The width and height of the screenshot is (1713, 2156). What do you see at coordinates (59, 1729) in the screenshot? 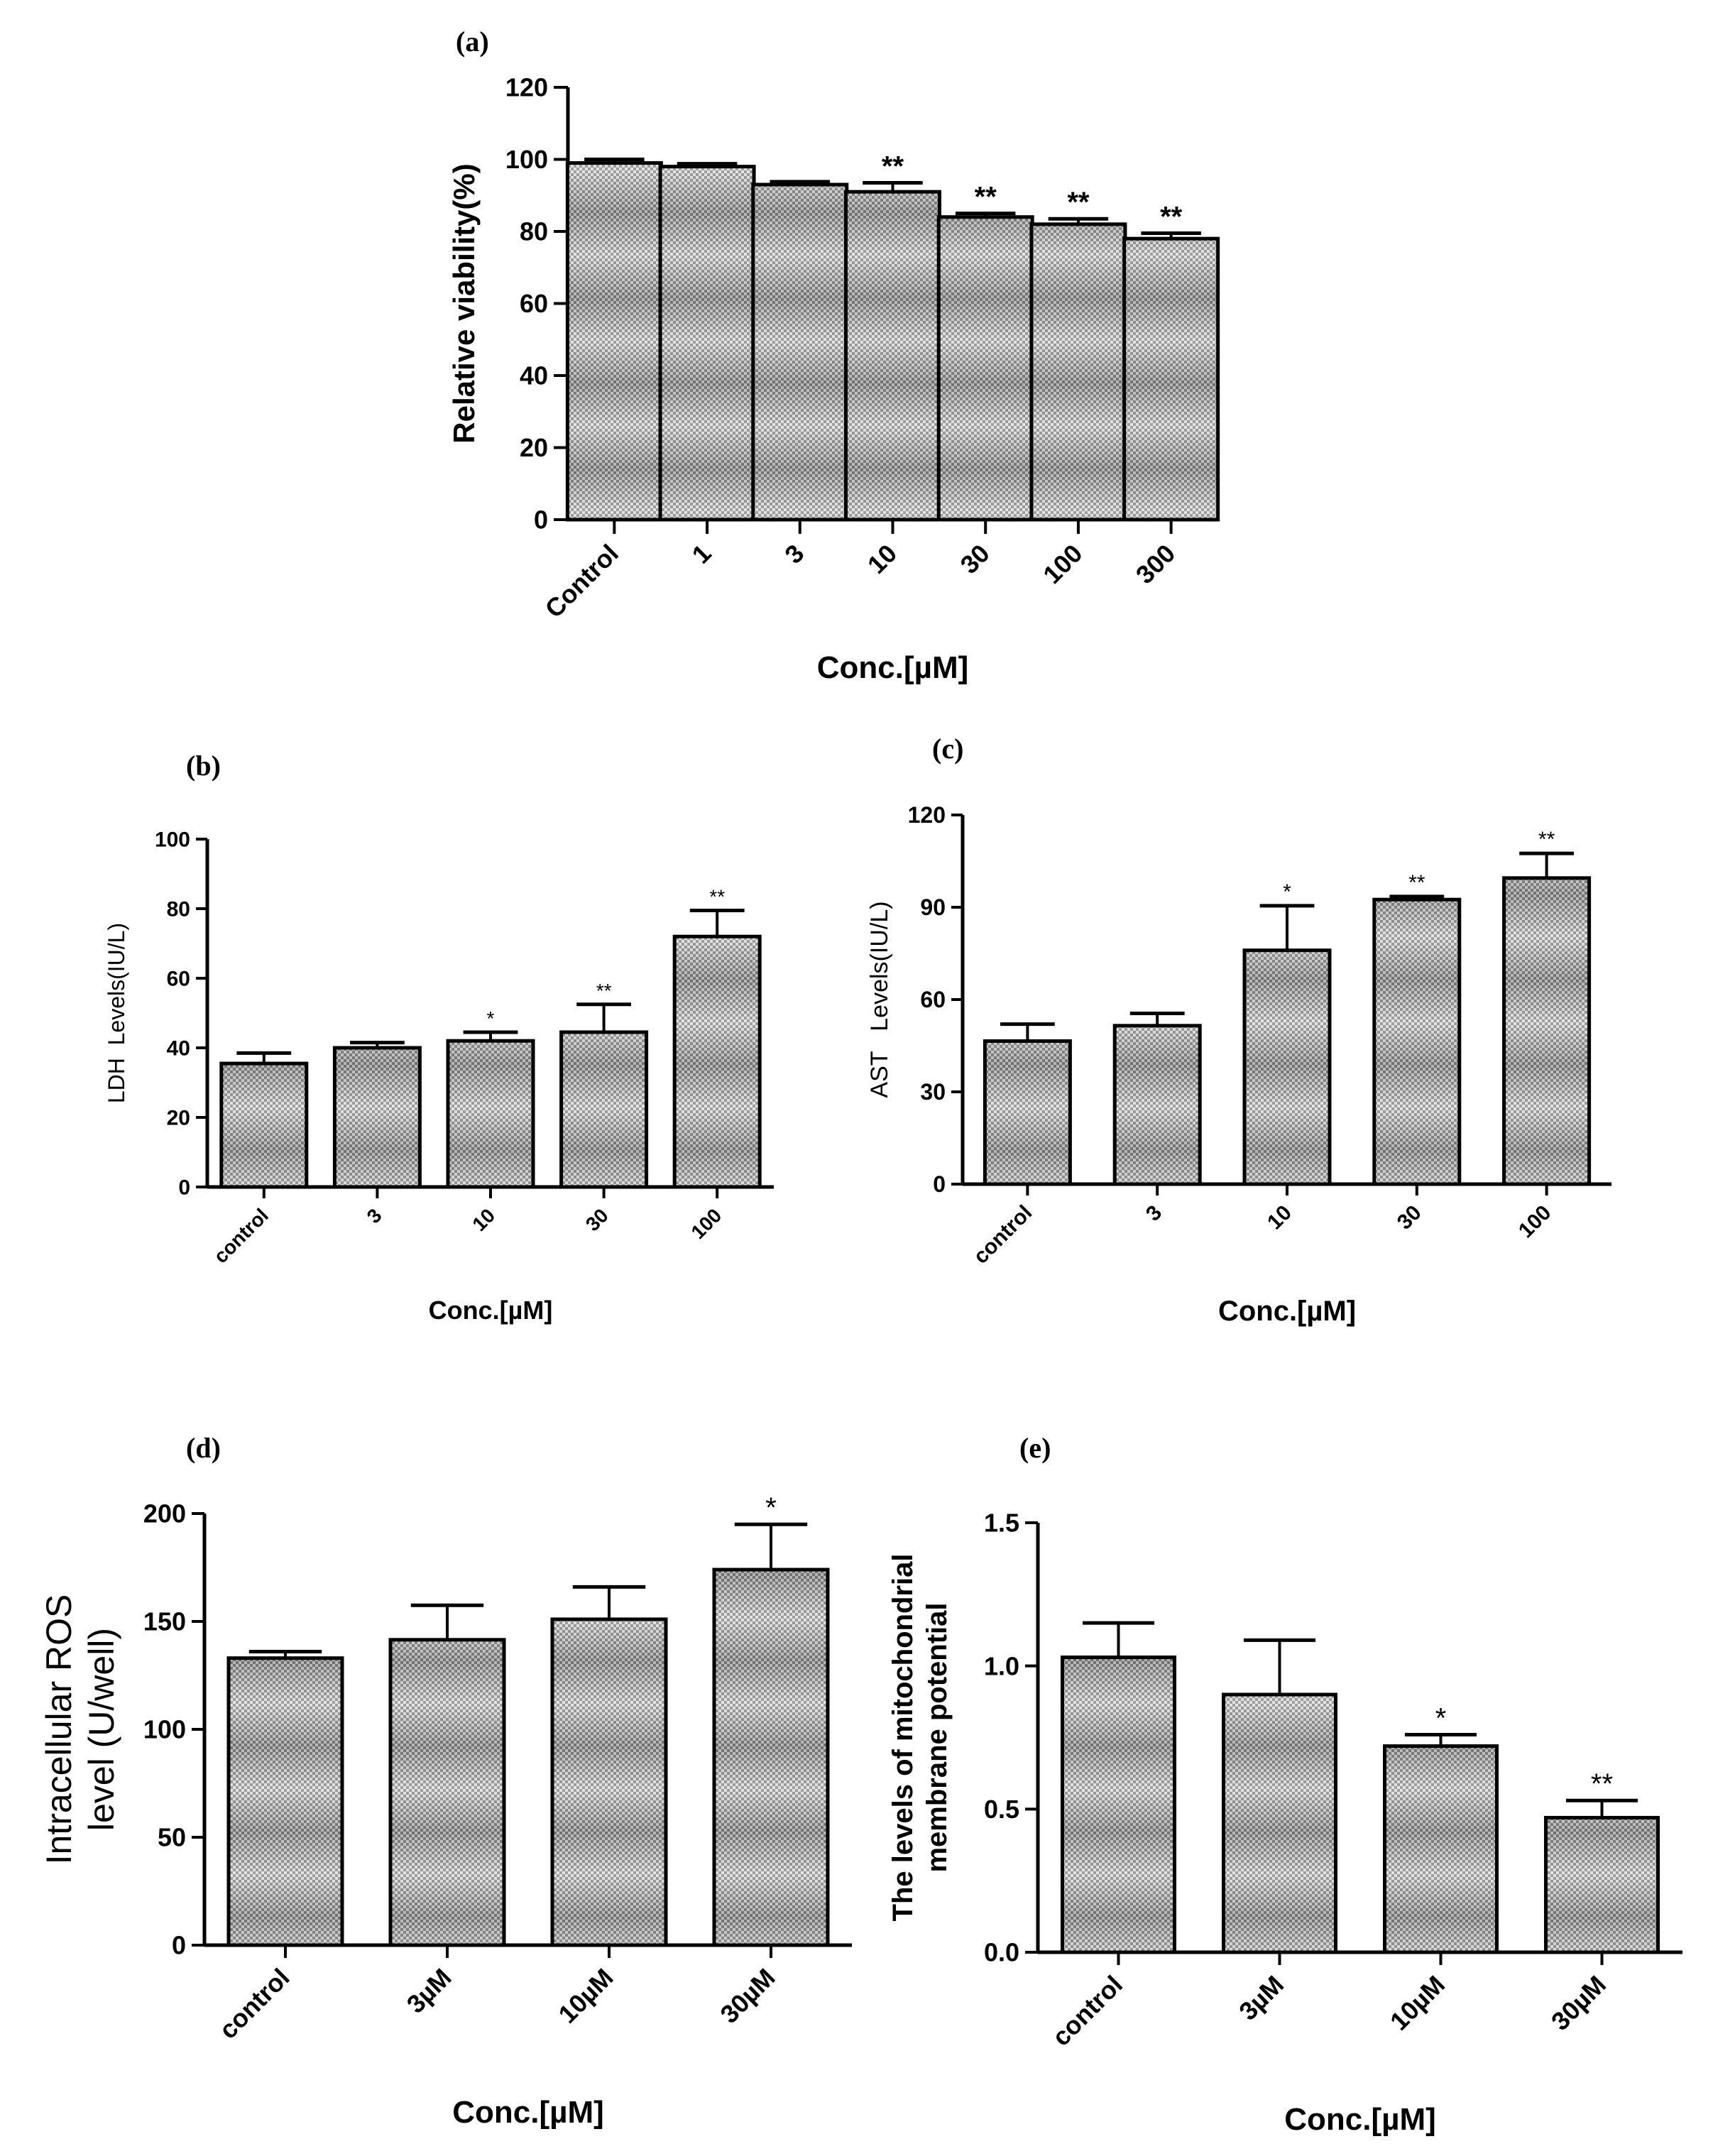
I see `y-axis-label: Intracellular ROS` at bounding box center [59, 1729].